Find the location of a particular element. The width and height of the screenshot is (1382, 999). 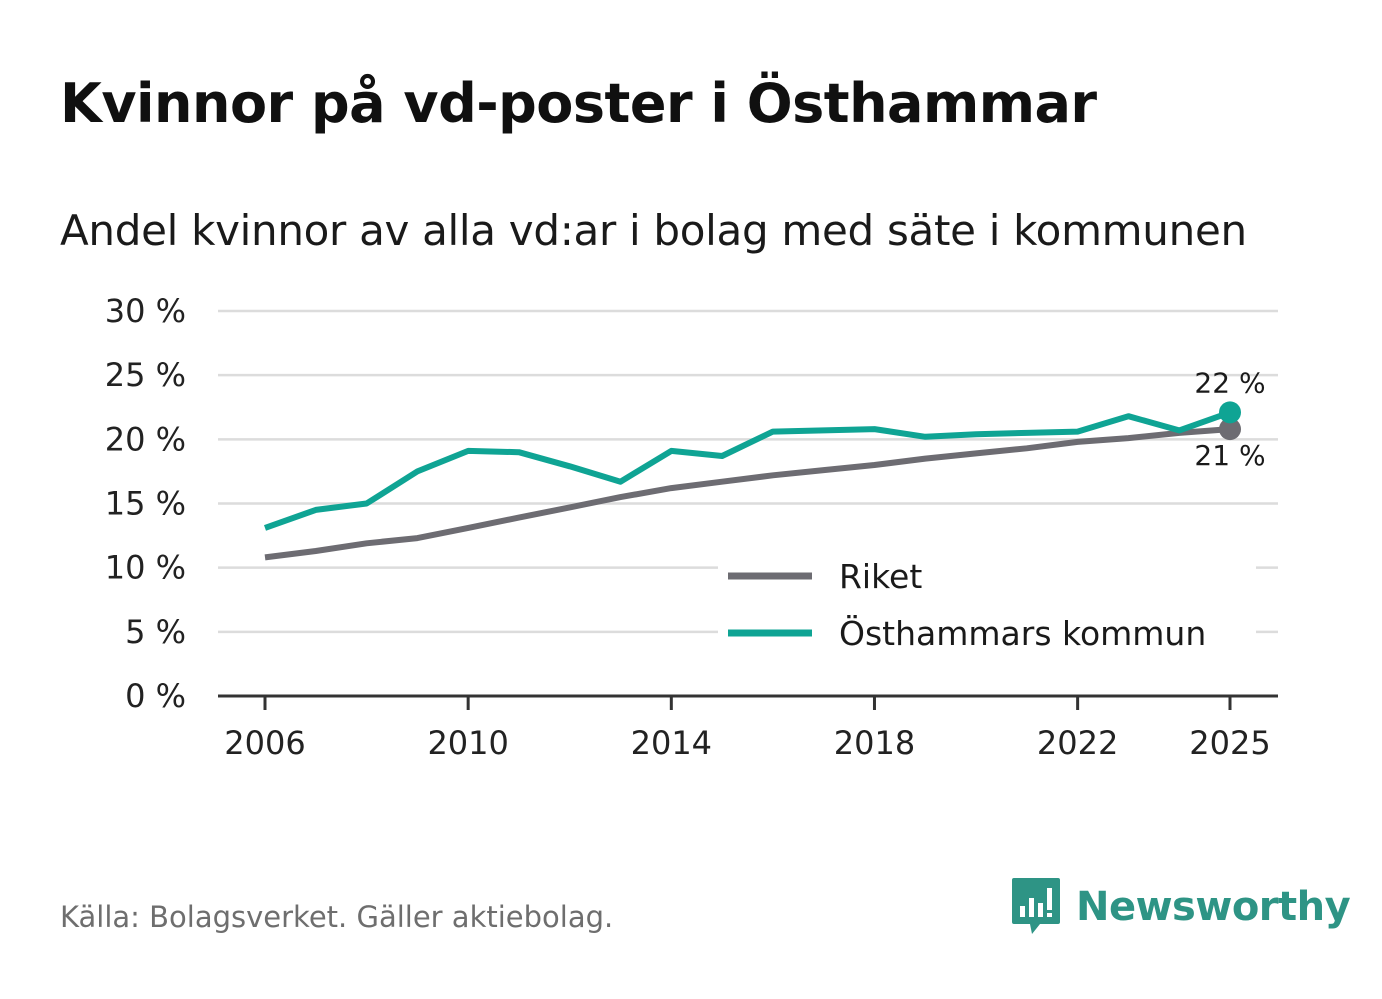

y-tick-label: 5 % is located at coordinates (155, 632).